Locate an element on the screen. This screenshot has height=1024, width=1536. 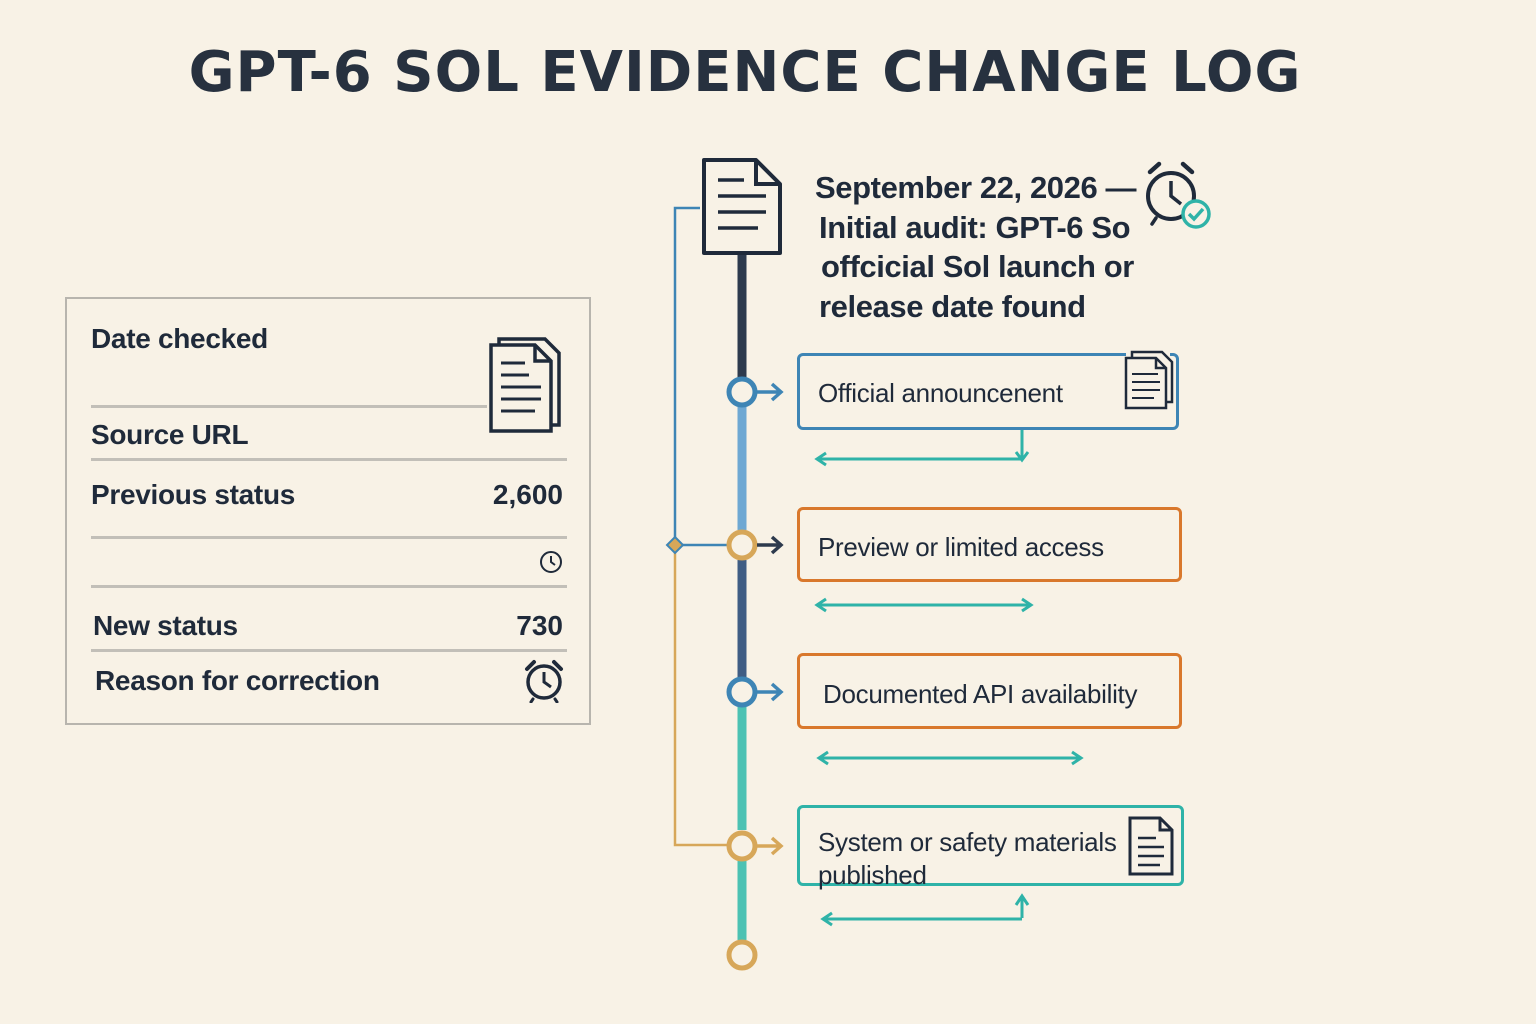
source-url-label: Source URL is located at coordinates (170, 434).